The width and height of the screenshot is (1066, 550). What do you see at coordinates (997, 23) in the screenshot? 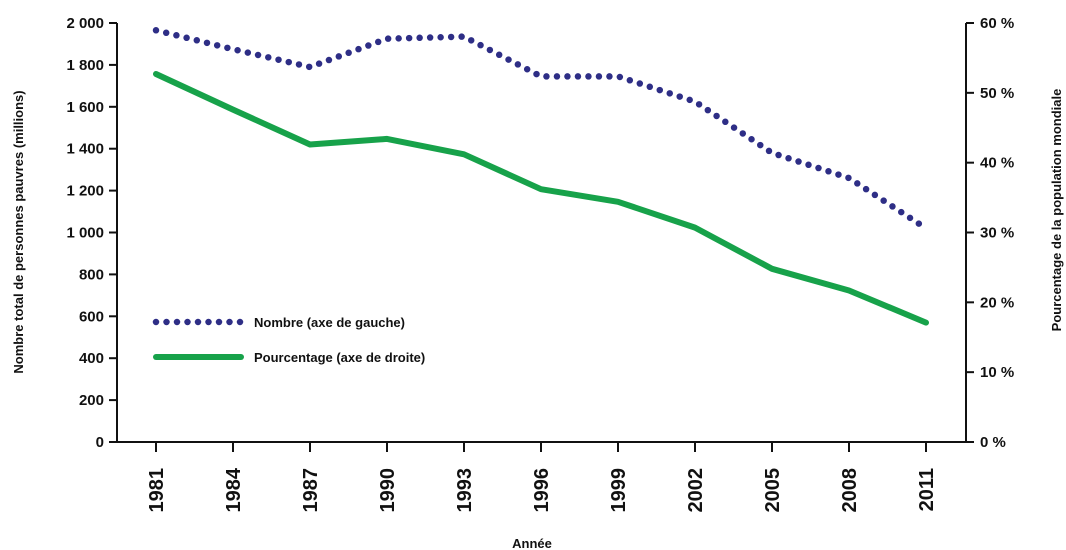
I see `right-y-tick-label: 60 %` at bounding box center [997, 23].